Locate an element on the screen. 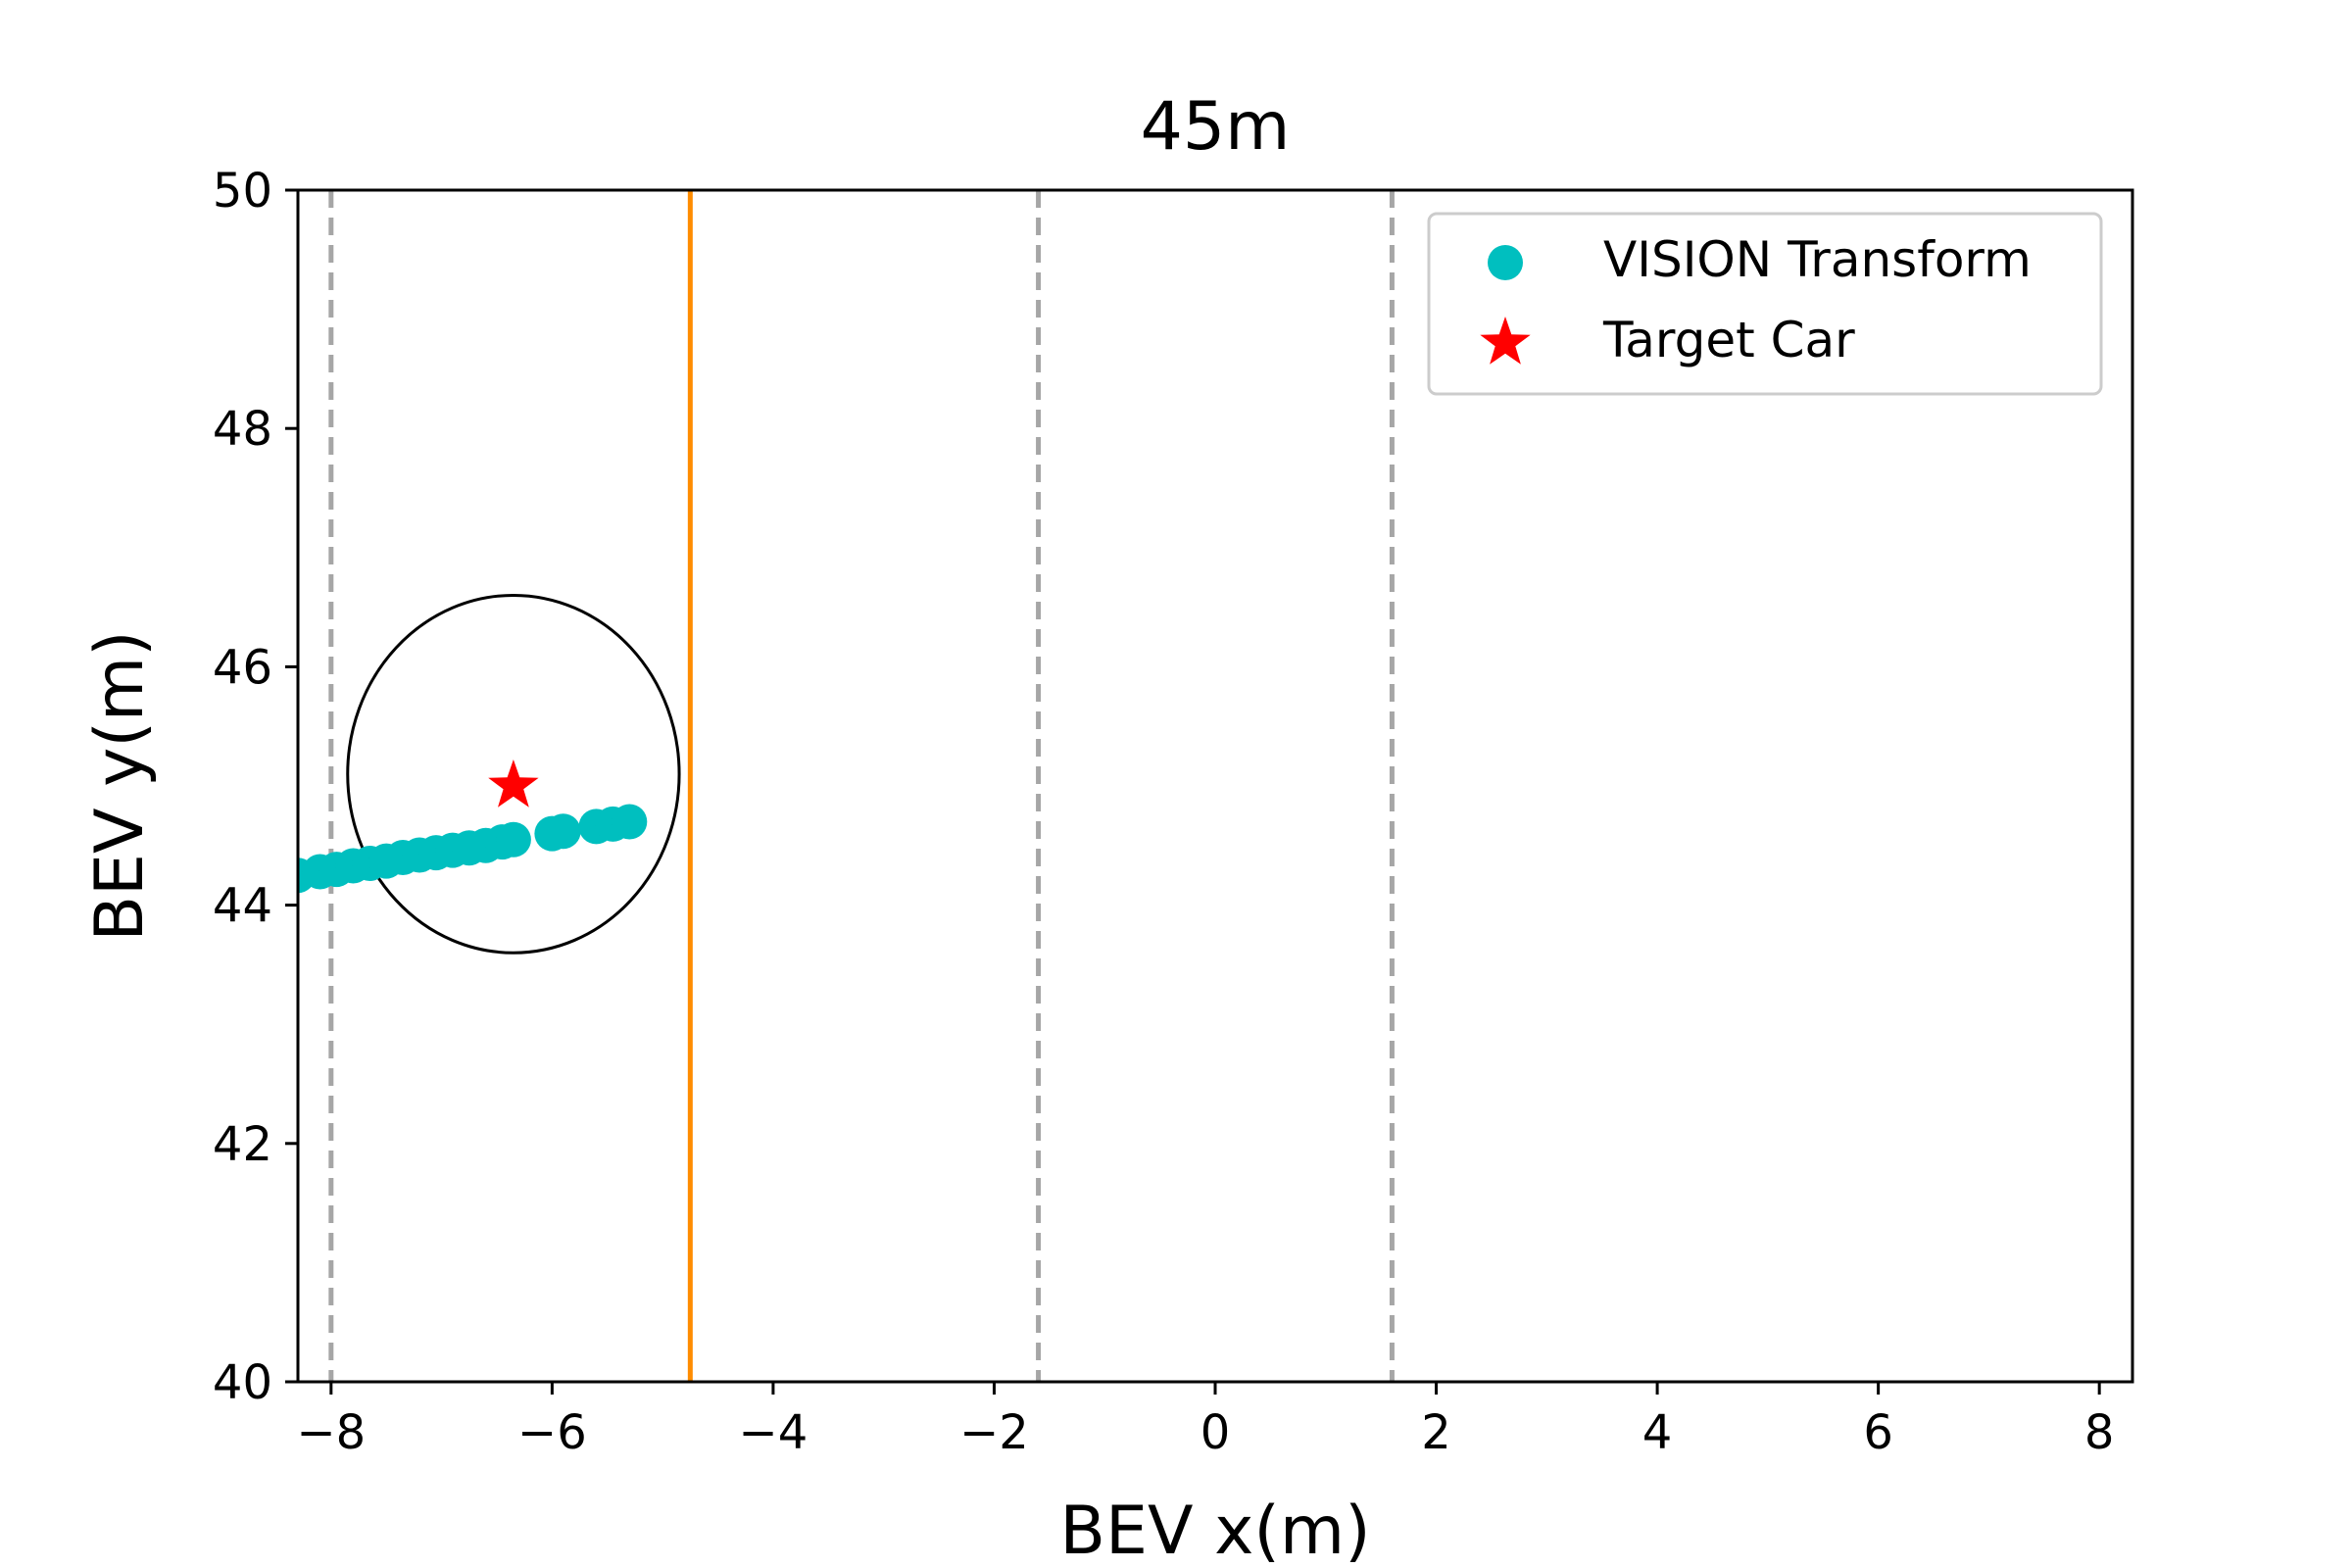  y-tick-label-5: 50 is located at coordinates (242, 191).